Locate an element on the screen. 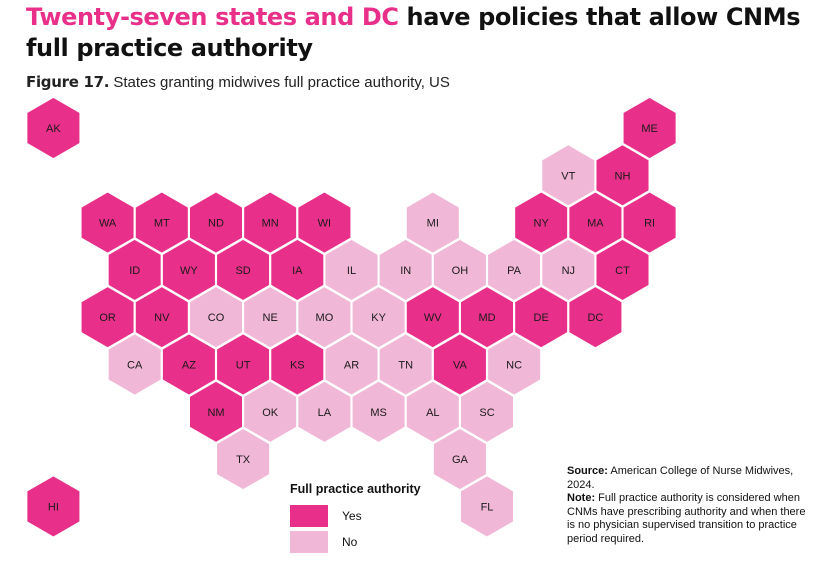 This screenshot has height=562, width=814. hex-label-tx: TX is located at coordinates (243, 460).